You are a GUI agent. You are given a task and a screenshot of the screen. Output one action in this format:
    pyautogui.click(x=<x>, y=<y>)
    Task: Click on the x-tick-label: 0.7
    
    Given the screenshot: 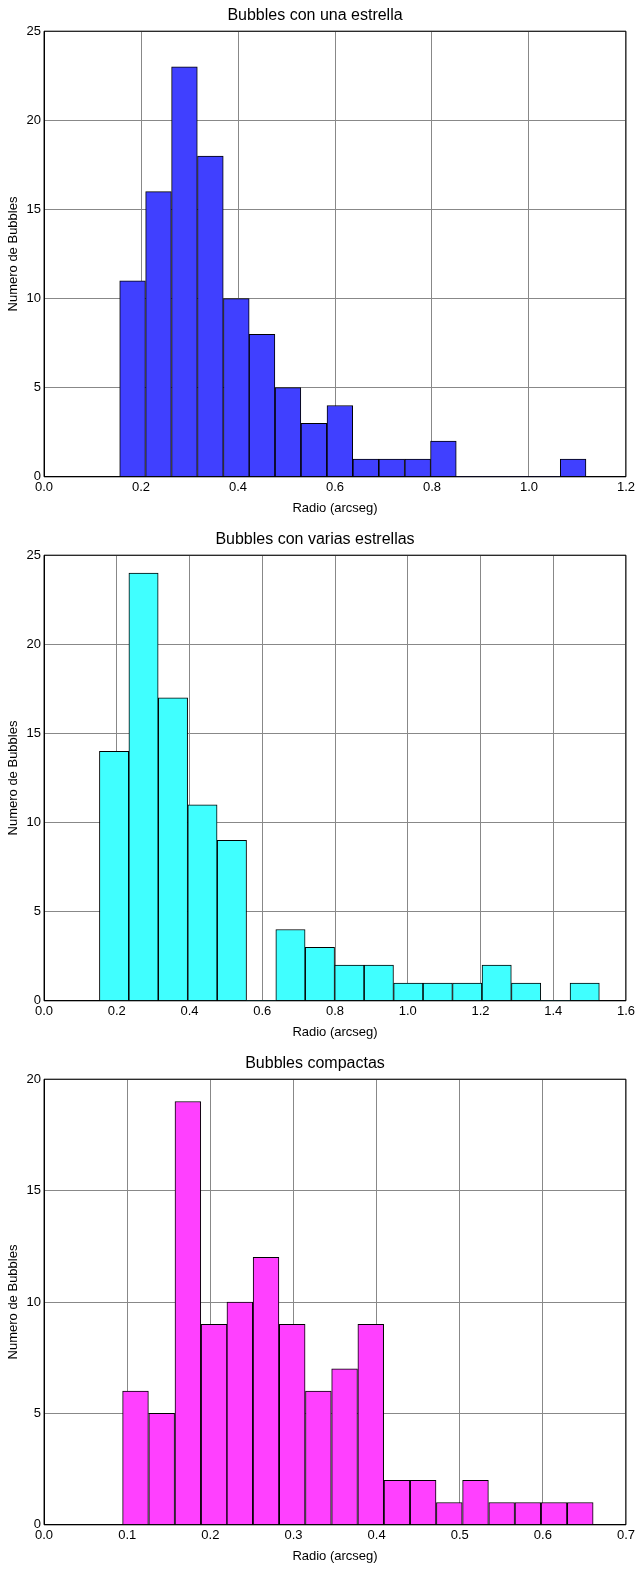 What is the action you would take?
    pyautogui.click(x=625, y=1535)
    